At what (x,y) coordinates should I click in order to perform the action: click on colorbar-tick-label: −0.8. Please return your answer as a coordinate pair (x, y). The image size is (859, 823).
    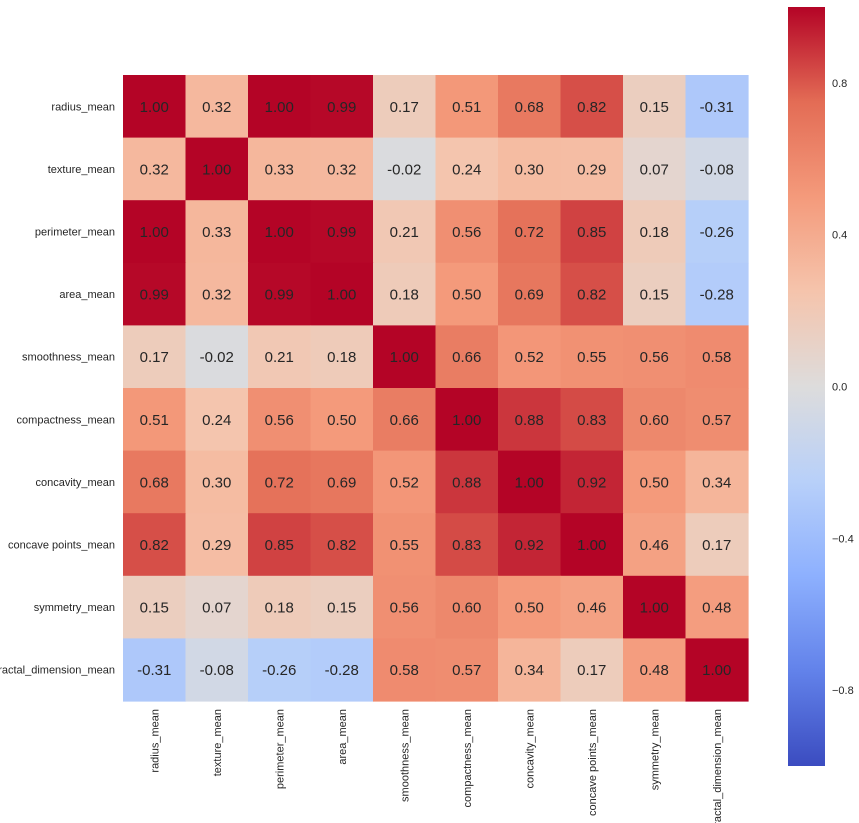
    Looking at the image, I should click on (843, 691).